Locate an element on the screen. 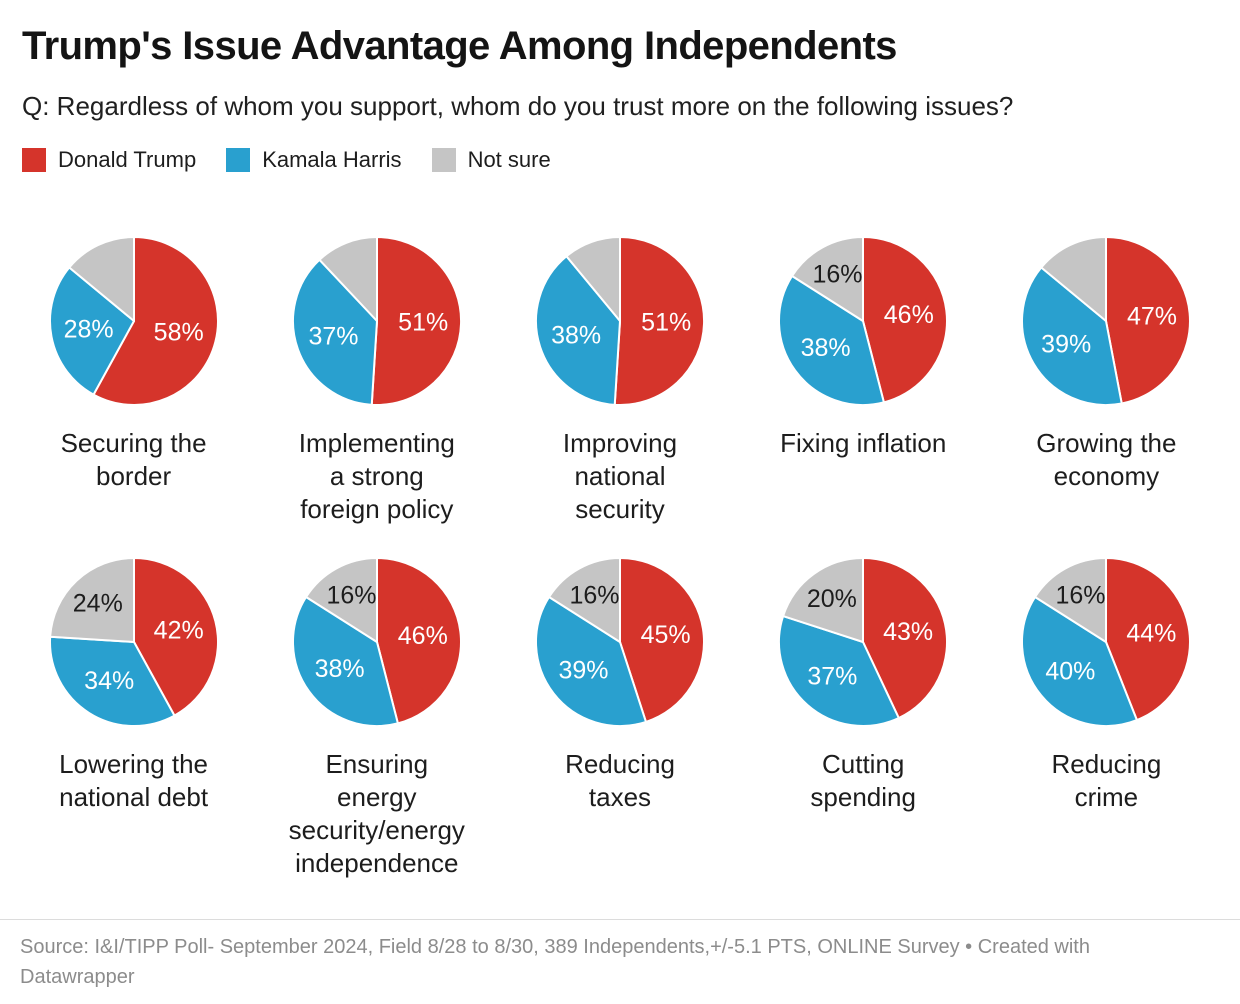 Image resolution: width=1240 pixels, height=1004 pixels. pie-chart-growing-the-economy: 47% 39% Growing the economy is located at coordinates (1106, 380).